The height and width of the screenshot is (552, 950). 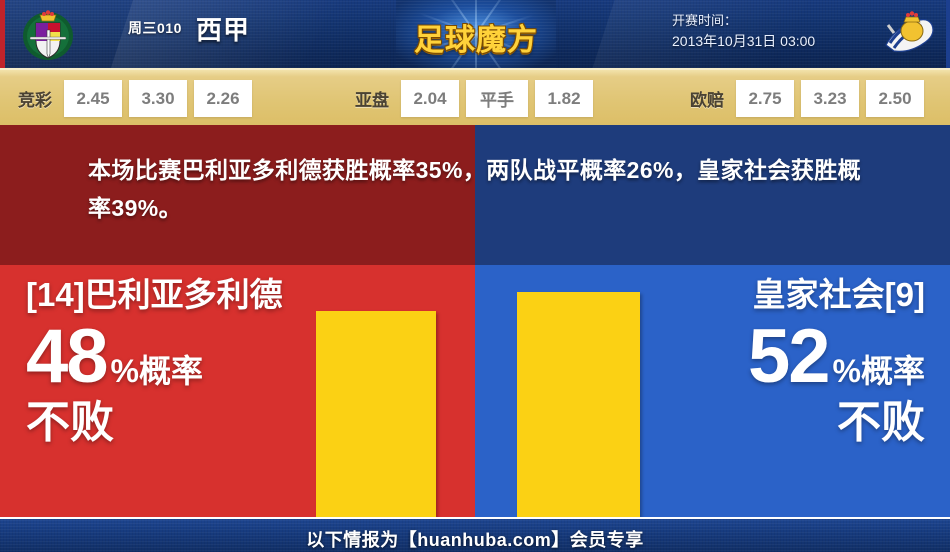 What do you see at coordinates (578, 404) in the screenshot?
I see `away-probability-bar` at bounding box center [578, 404].